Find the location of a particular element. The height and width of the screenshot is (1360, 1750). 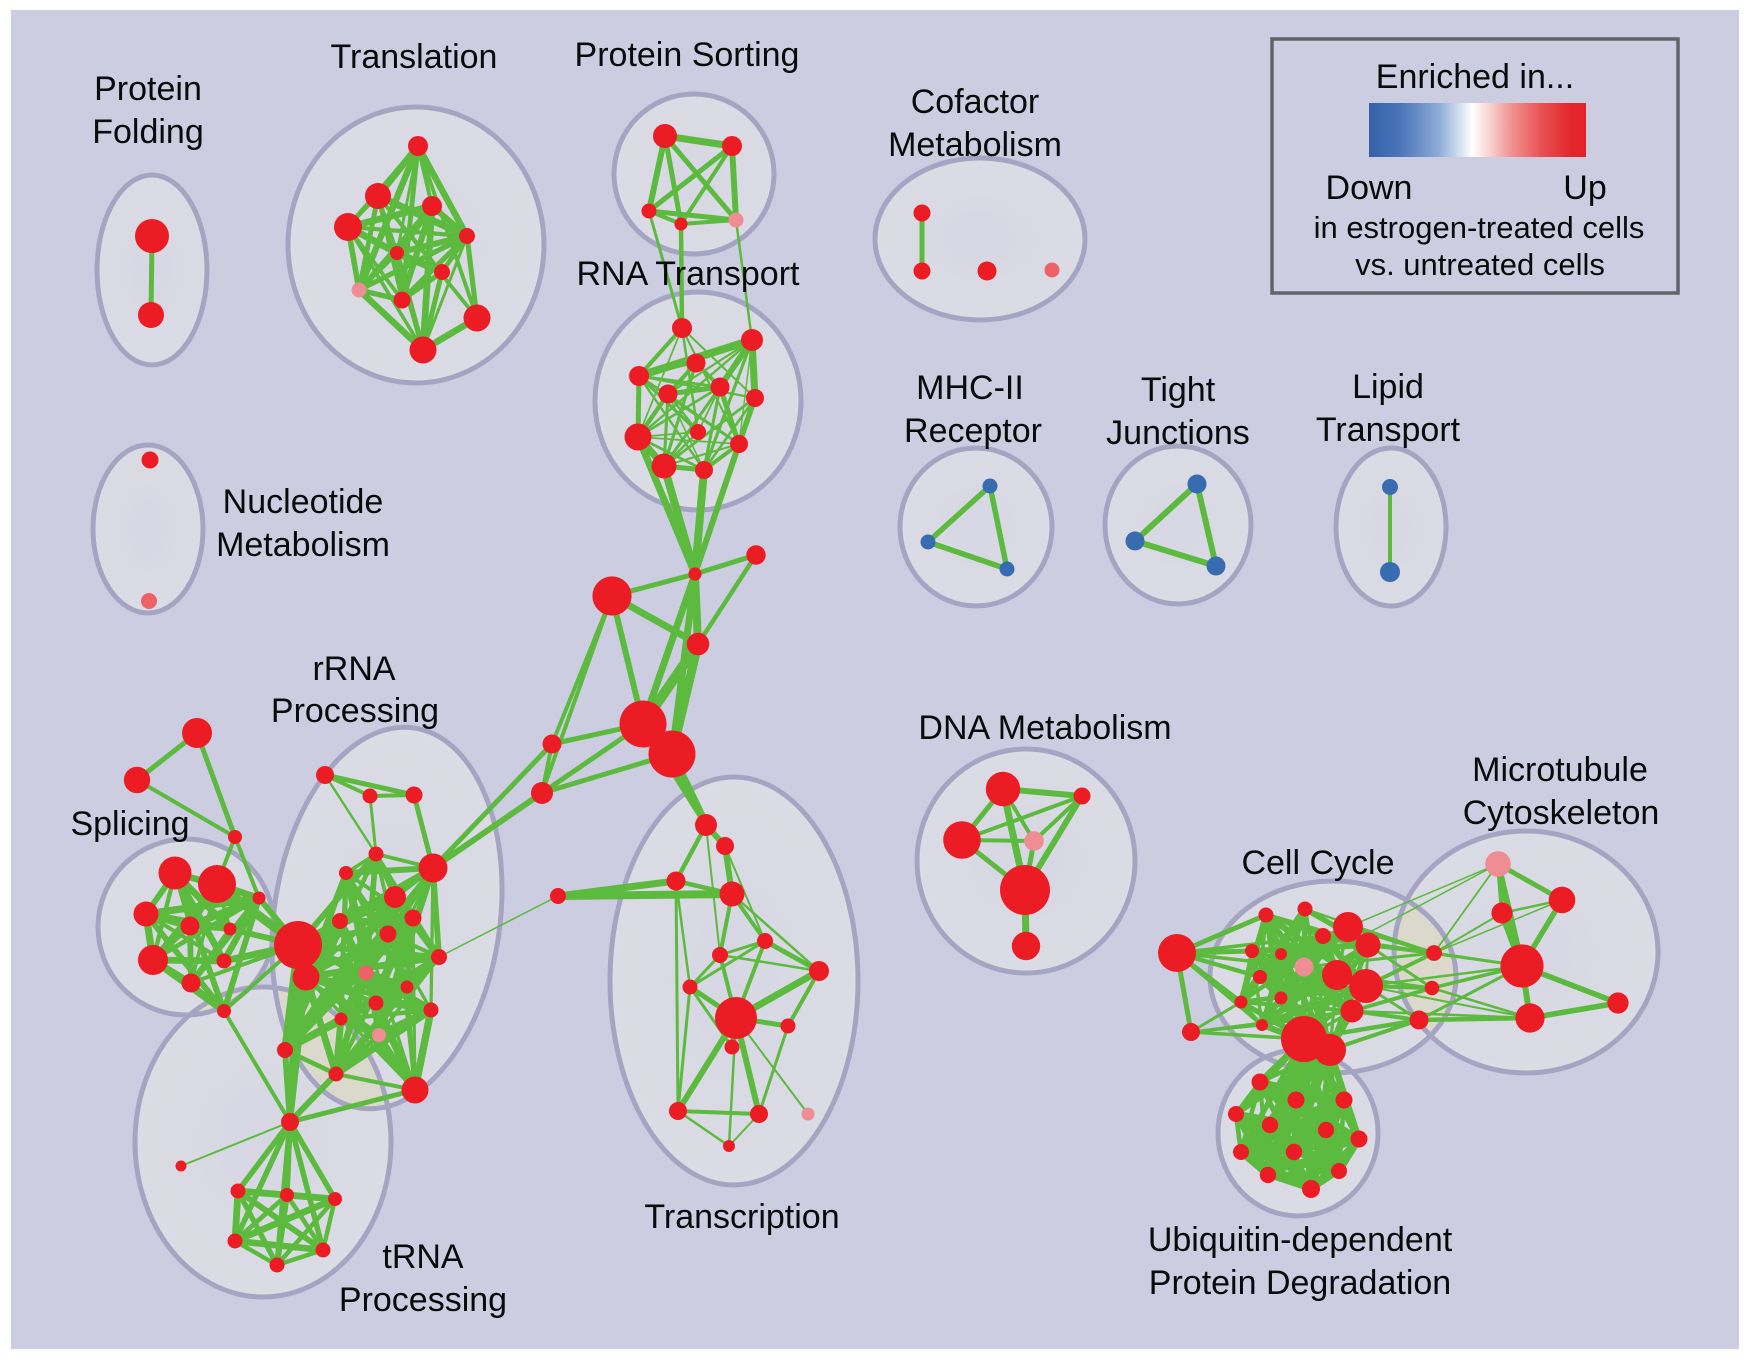

svg-text: DNA Metabolism is located at coordinates (1044, 728).